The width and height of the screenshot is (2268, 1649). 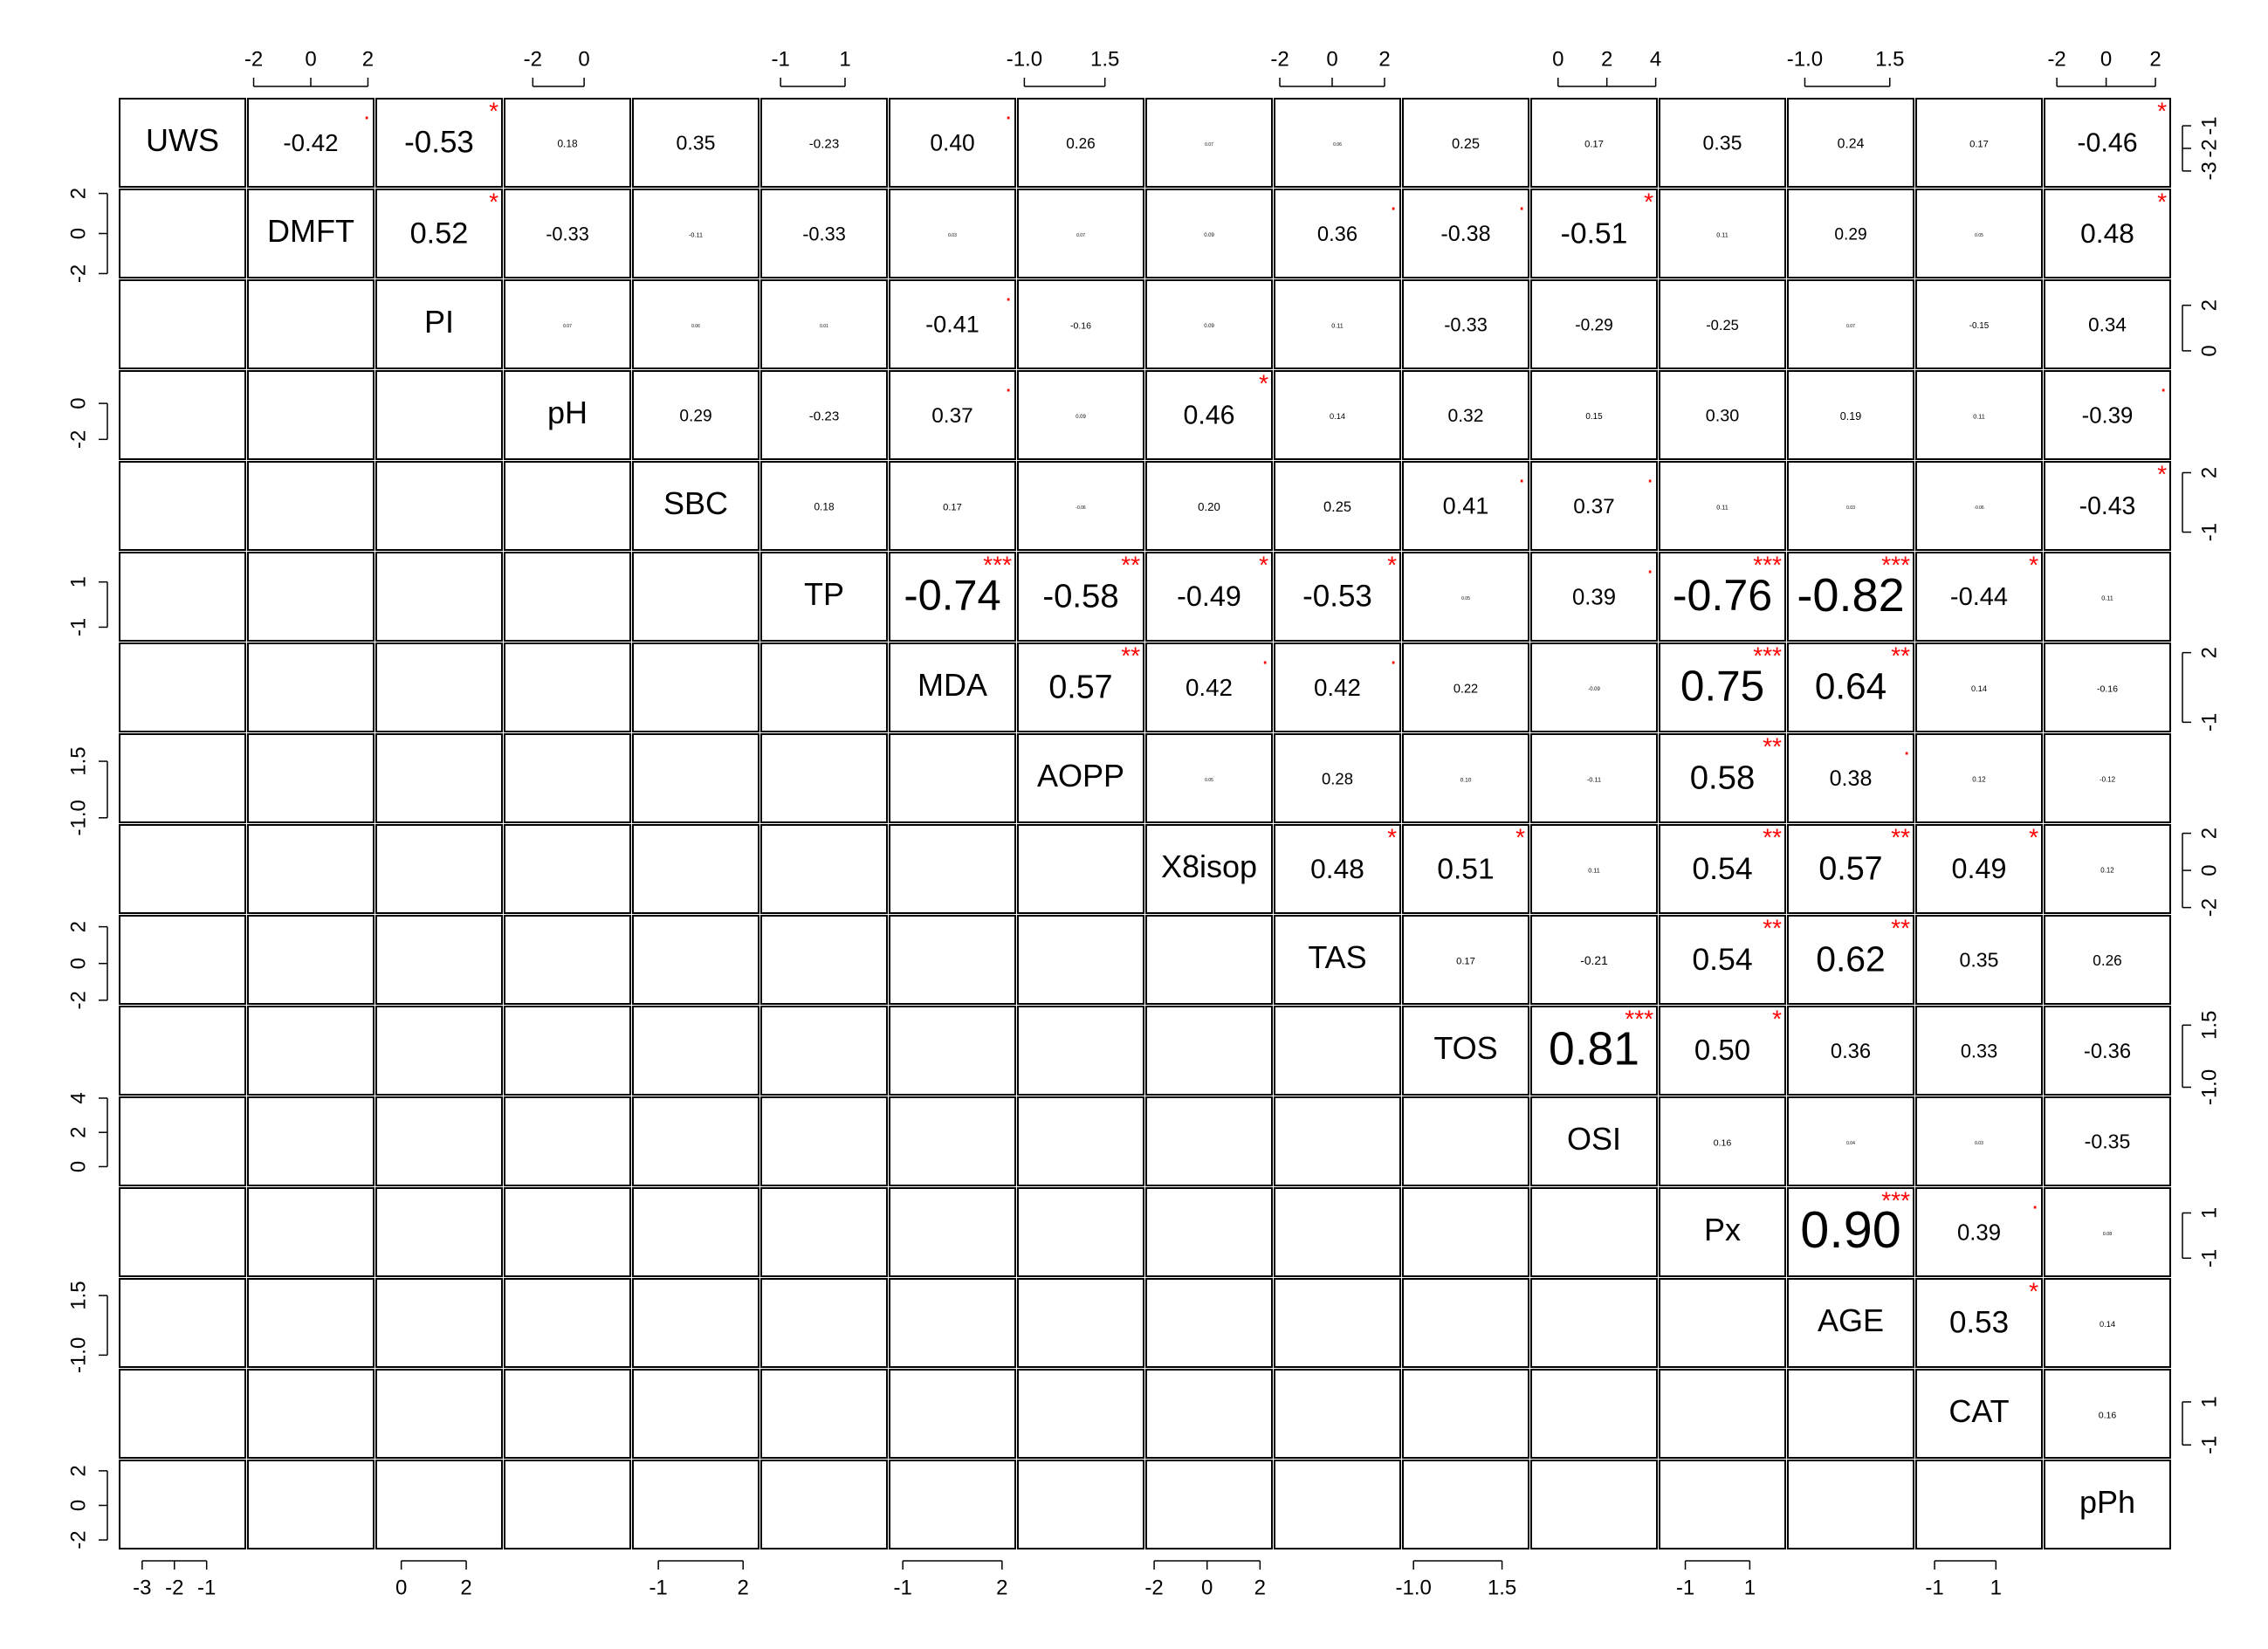 I want to click on significance: **, so click(x=1900, y=655).